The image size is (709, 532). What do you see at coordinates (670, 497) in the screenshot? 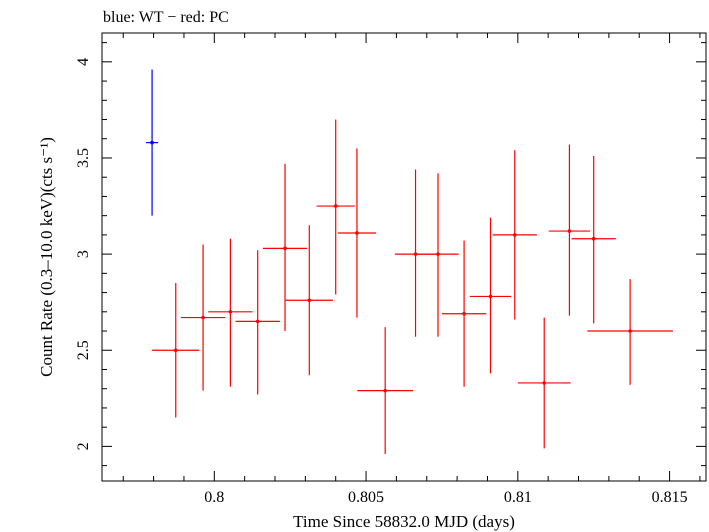
I see `x-tick-label: 0.815` at bounding box center [670, 497].